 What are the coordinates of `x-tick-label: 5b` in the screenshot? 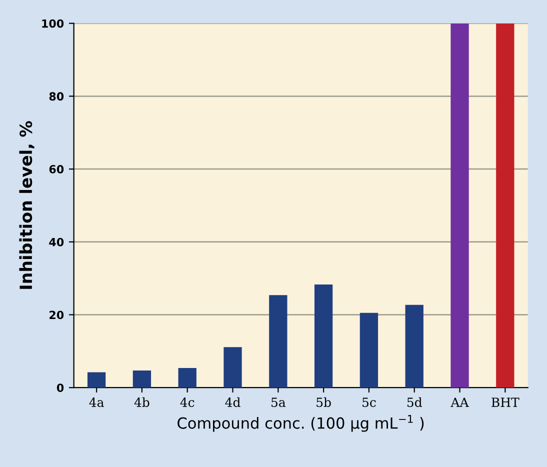 It's located at (323, 402).